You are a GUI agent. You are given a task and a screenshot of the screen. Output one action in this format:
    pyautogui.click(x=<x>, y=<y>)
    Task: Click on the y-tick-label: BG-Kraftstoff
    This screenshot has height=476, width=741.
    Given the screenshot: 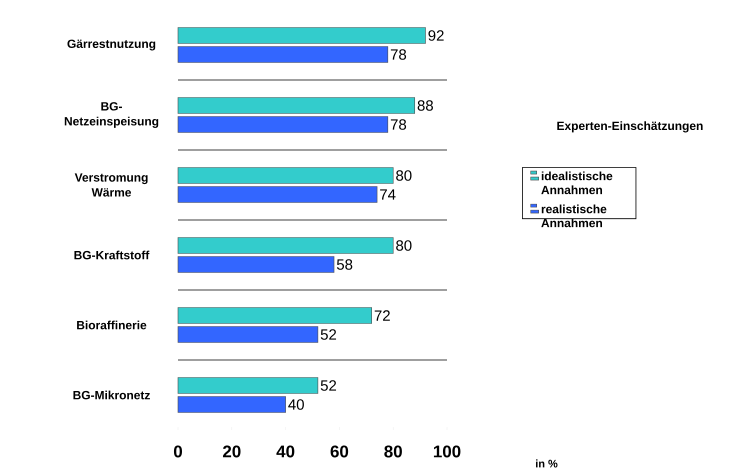 What is the action you would take?
    pyautogui.click(x=112, y=255)
    